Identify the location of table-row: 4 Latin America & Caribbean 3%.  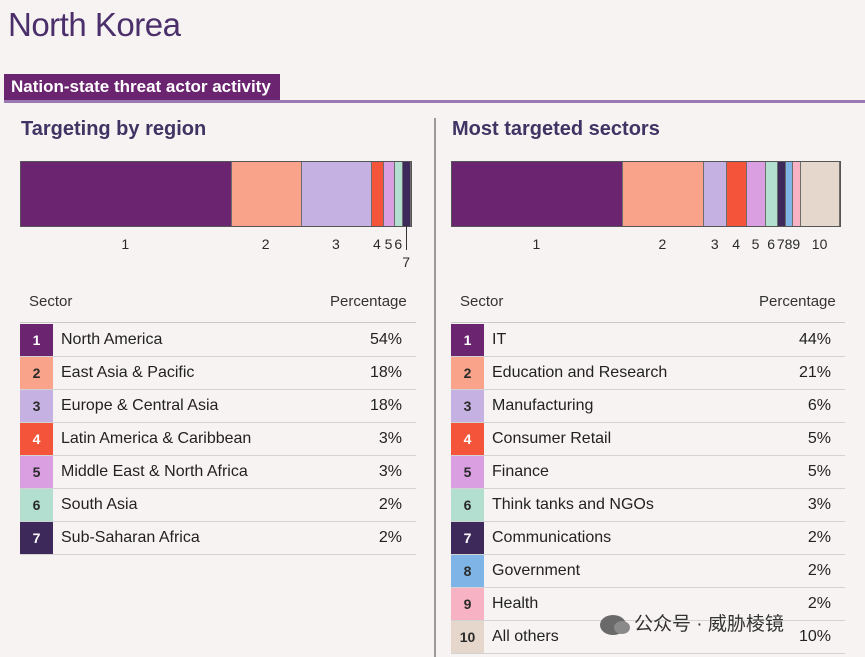
(218, 439).